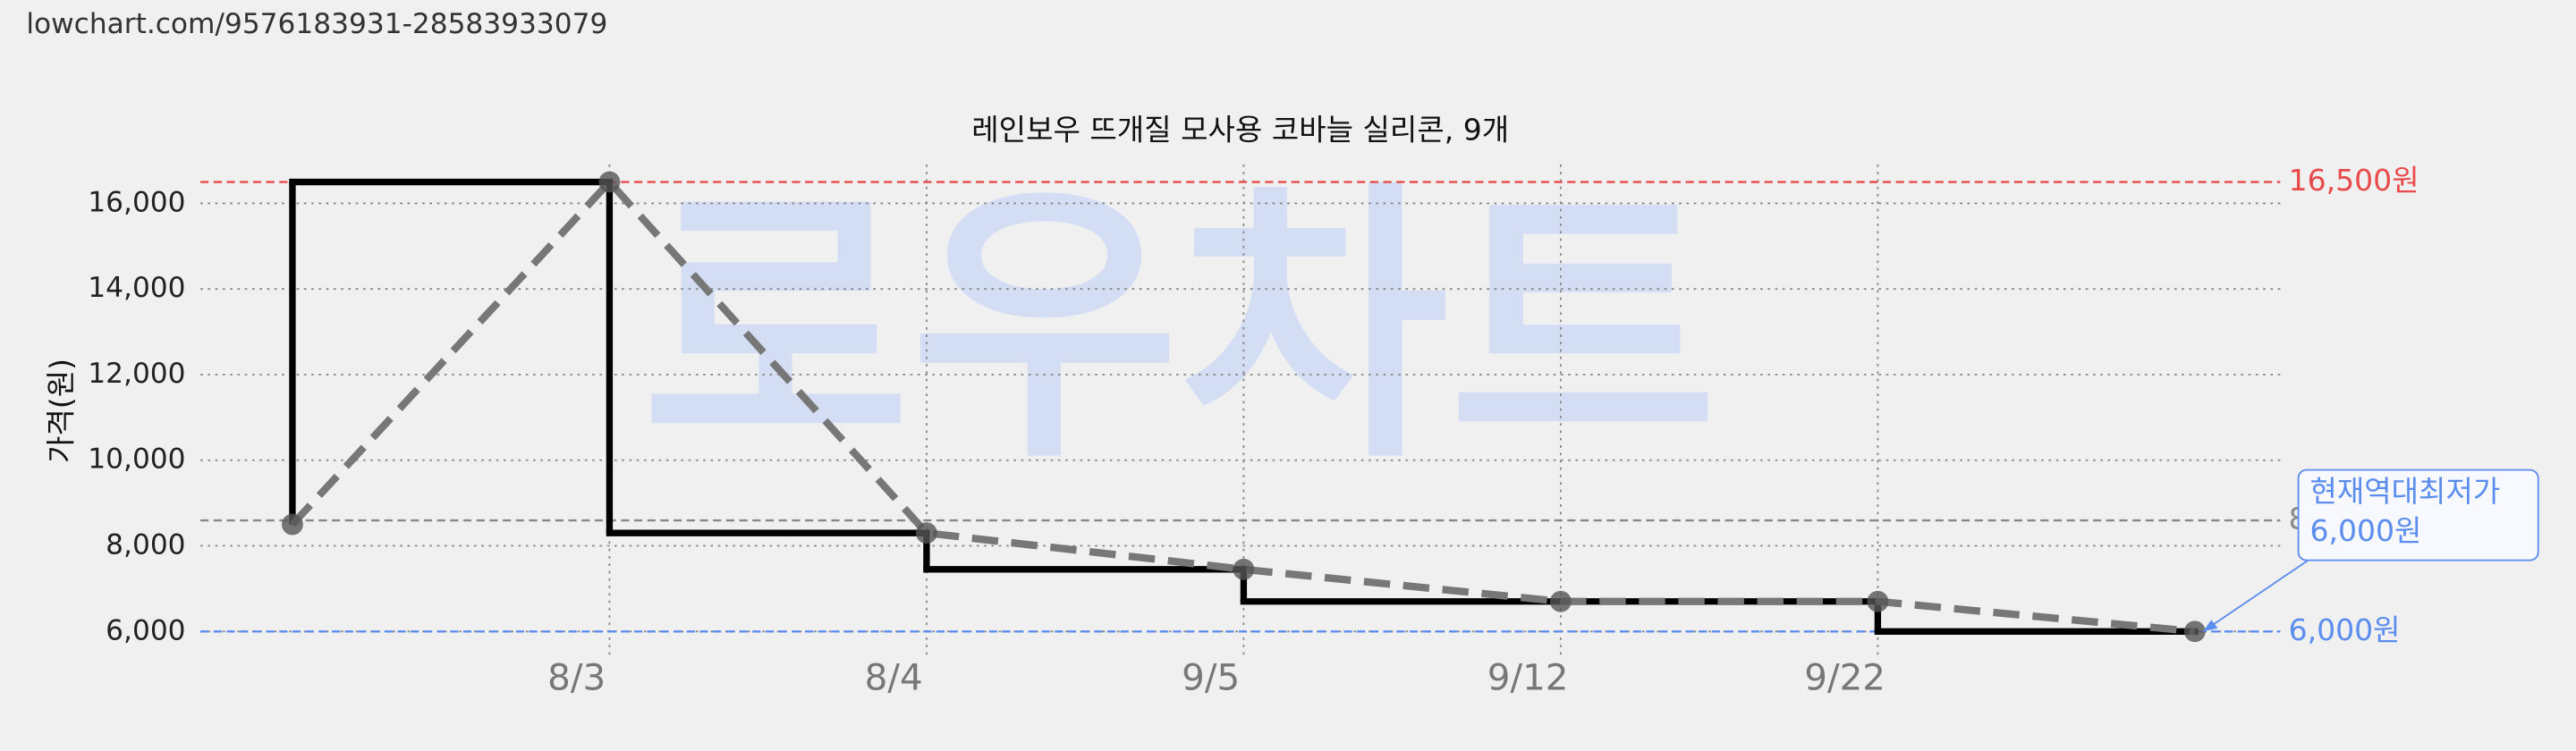  What do you see at coordinates (145, 630) in the screenshot?
I see `y-tick-label: 6,000` at bounding box center [145, 630].